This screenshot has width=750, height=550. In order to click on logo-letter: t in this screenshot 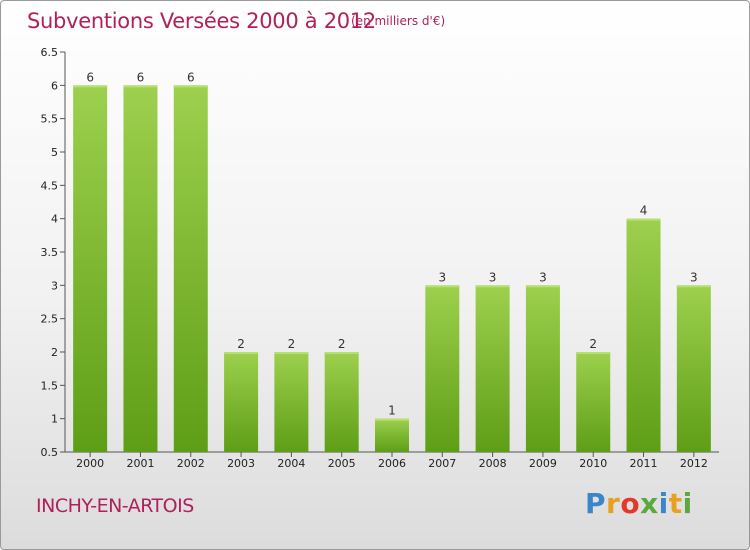, I will do `click(675, 503)`.